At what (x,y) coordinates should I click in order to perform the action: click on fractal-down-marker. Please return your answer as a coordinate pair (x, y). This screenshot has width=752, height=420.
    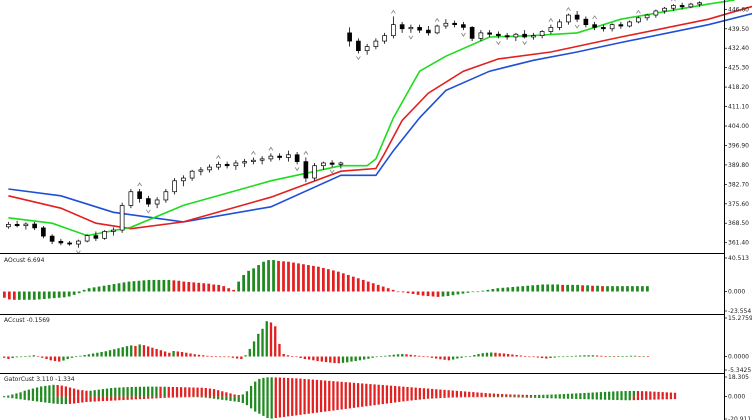
    Looking at the image, I should click on (463, 34).